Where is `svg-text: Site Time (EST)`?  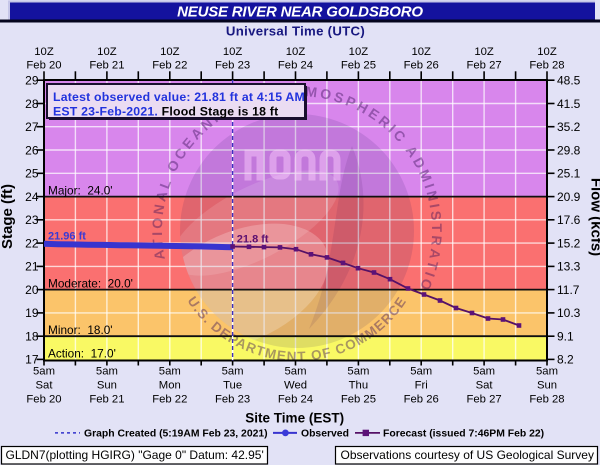 svg-text: Site Time (EST) is located at coordinates (294, 417).